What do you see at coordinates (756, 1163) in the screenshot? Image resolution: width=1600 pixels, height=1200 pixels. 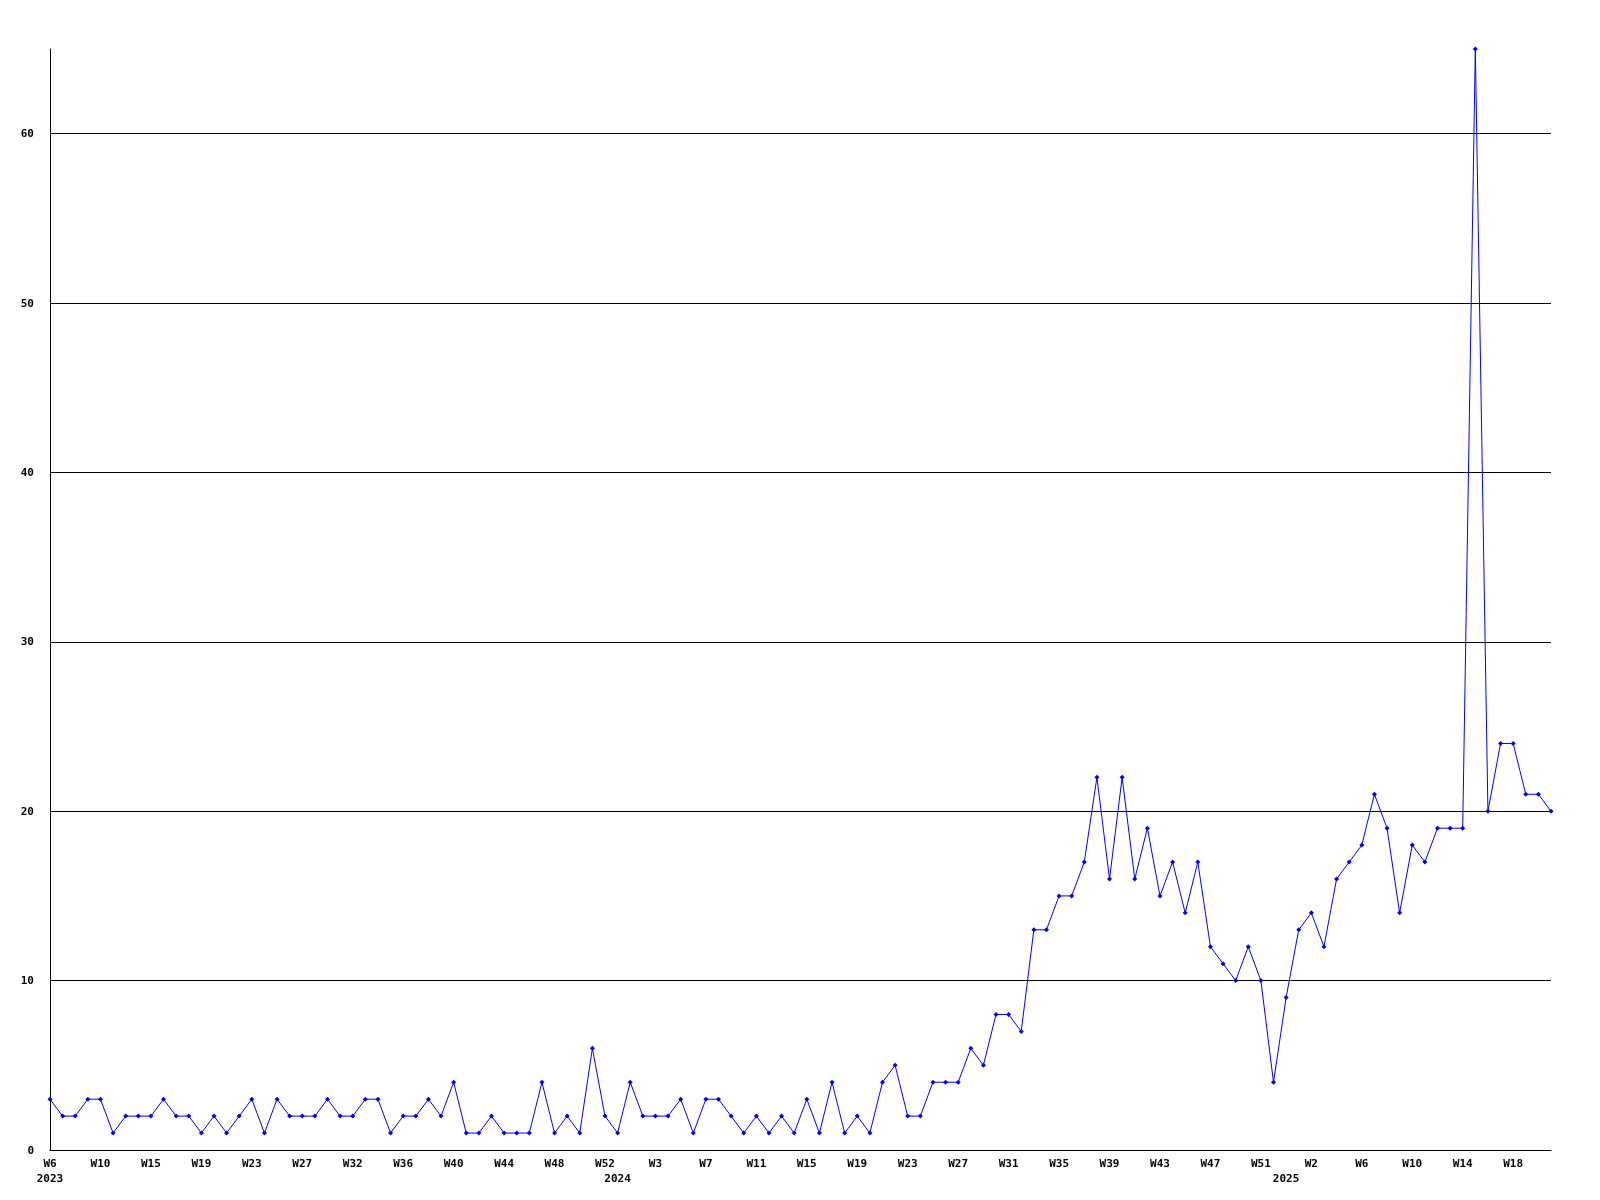 I see `x-tick-label: W11` at bounding box center [756, 1163].